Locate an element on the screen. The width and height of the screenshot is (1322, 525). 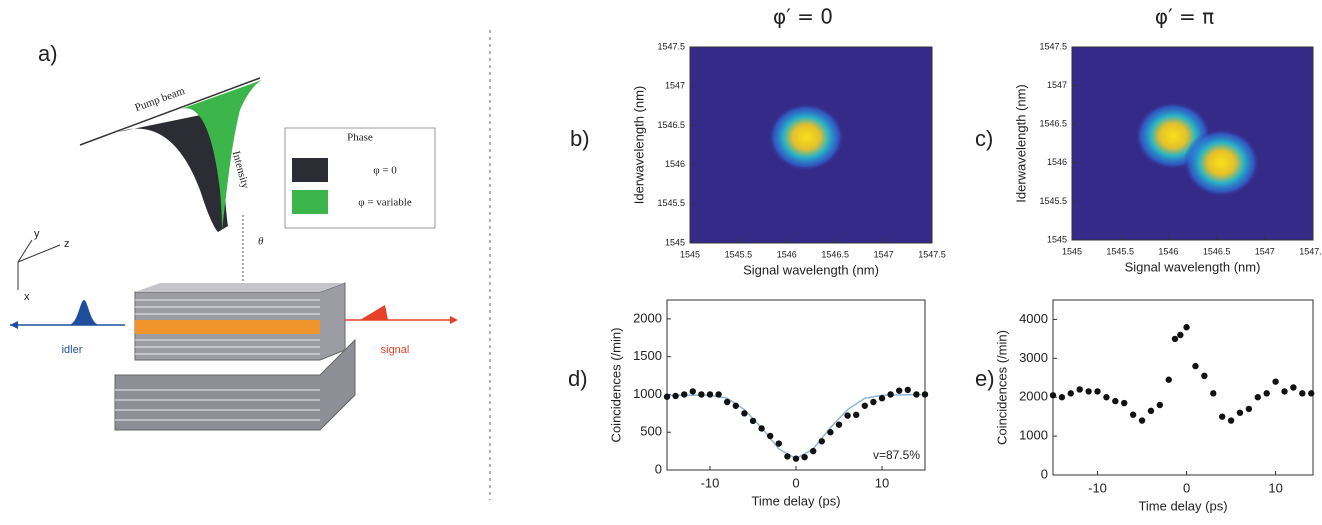
beam-dark is located at coordinates (173, 171).